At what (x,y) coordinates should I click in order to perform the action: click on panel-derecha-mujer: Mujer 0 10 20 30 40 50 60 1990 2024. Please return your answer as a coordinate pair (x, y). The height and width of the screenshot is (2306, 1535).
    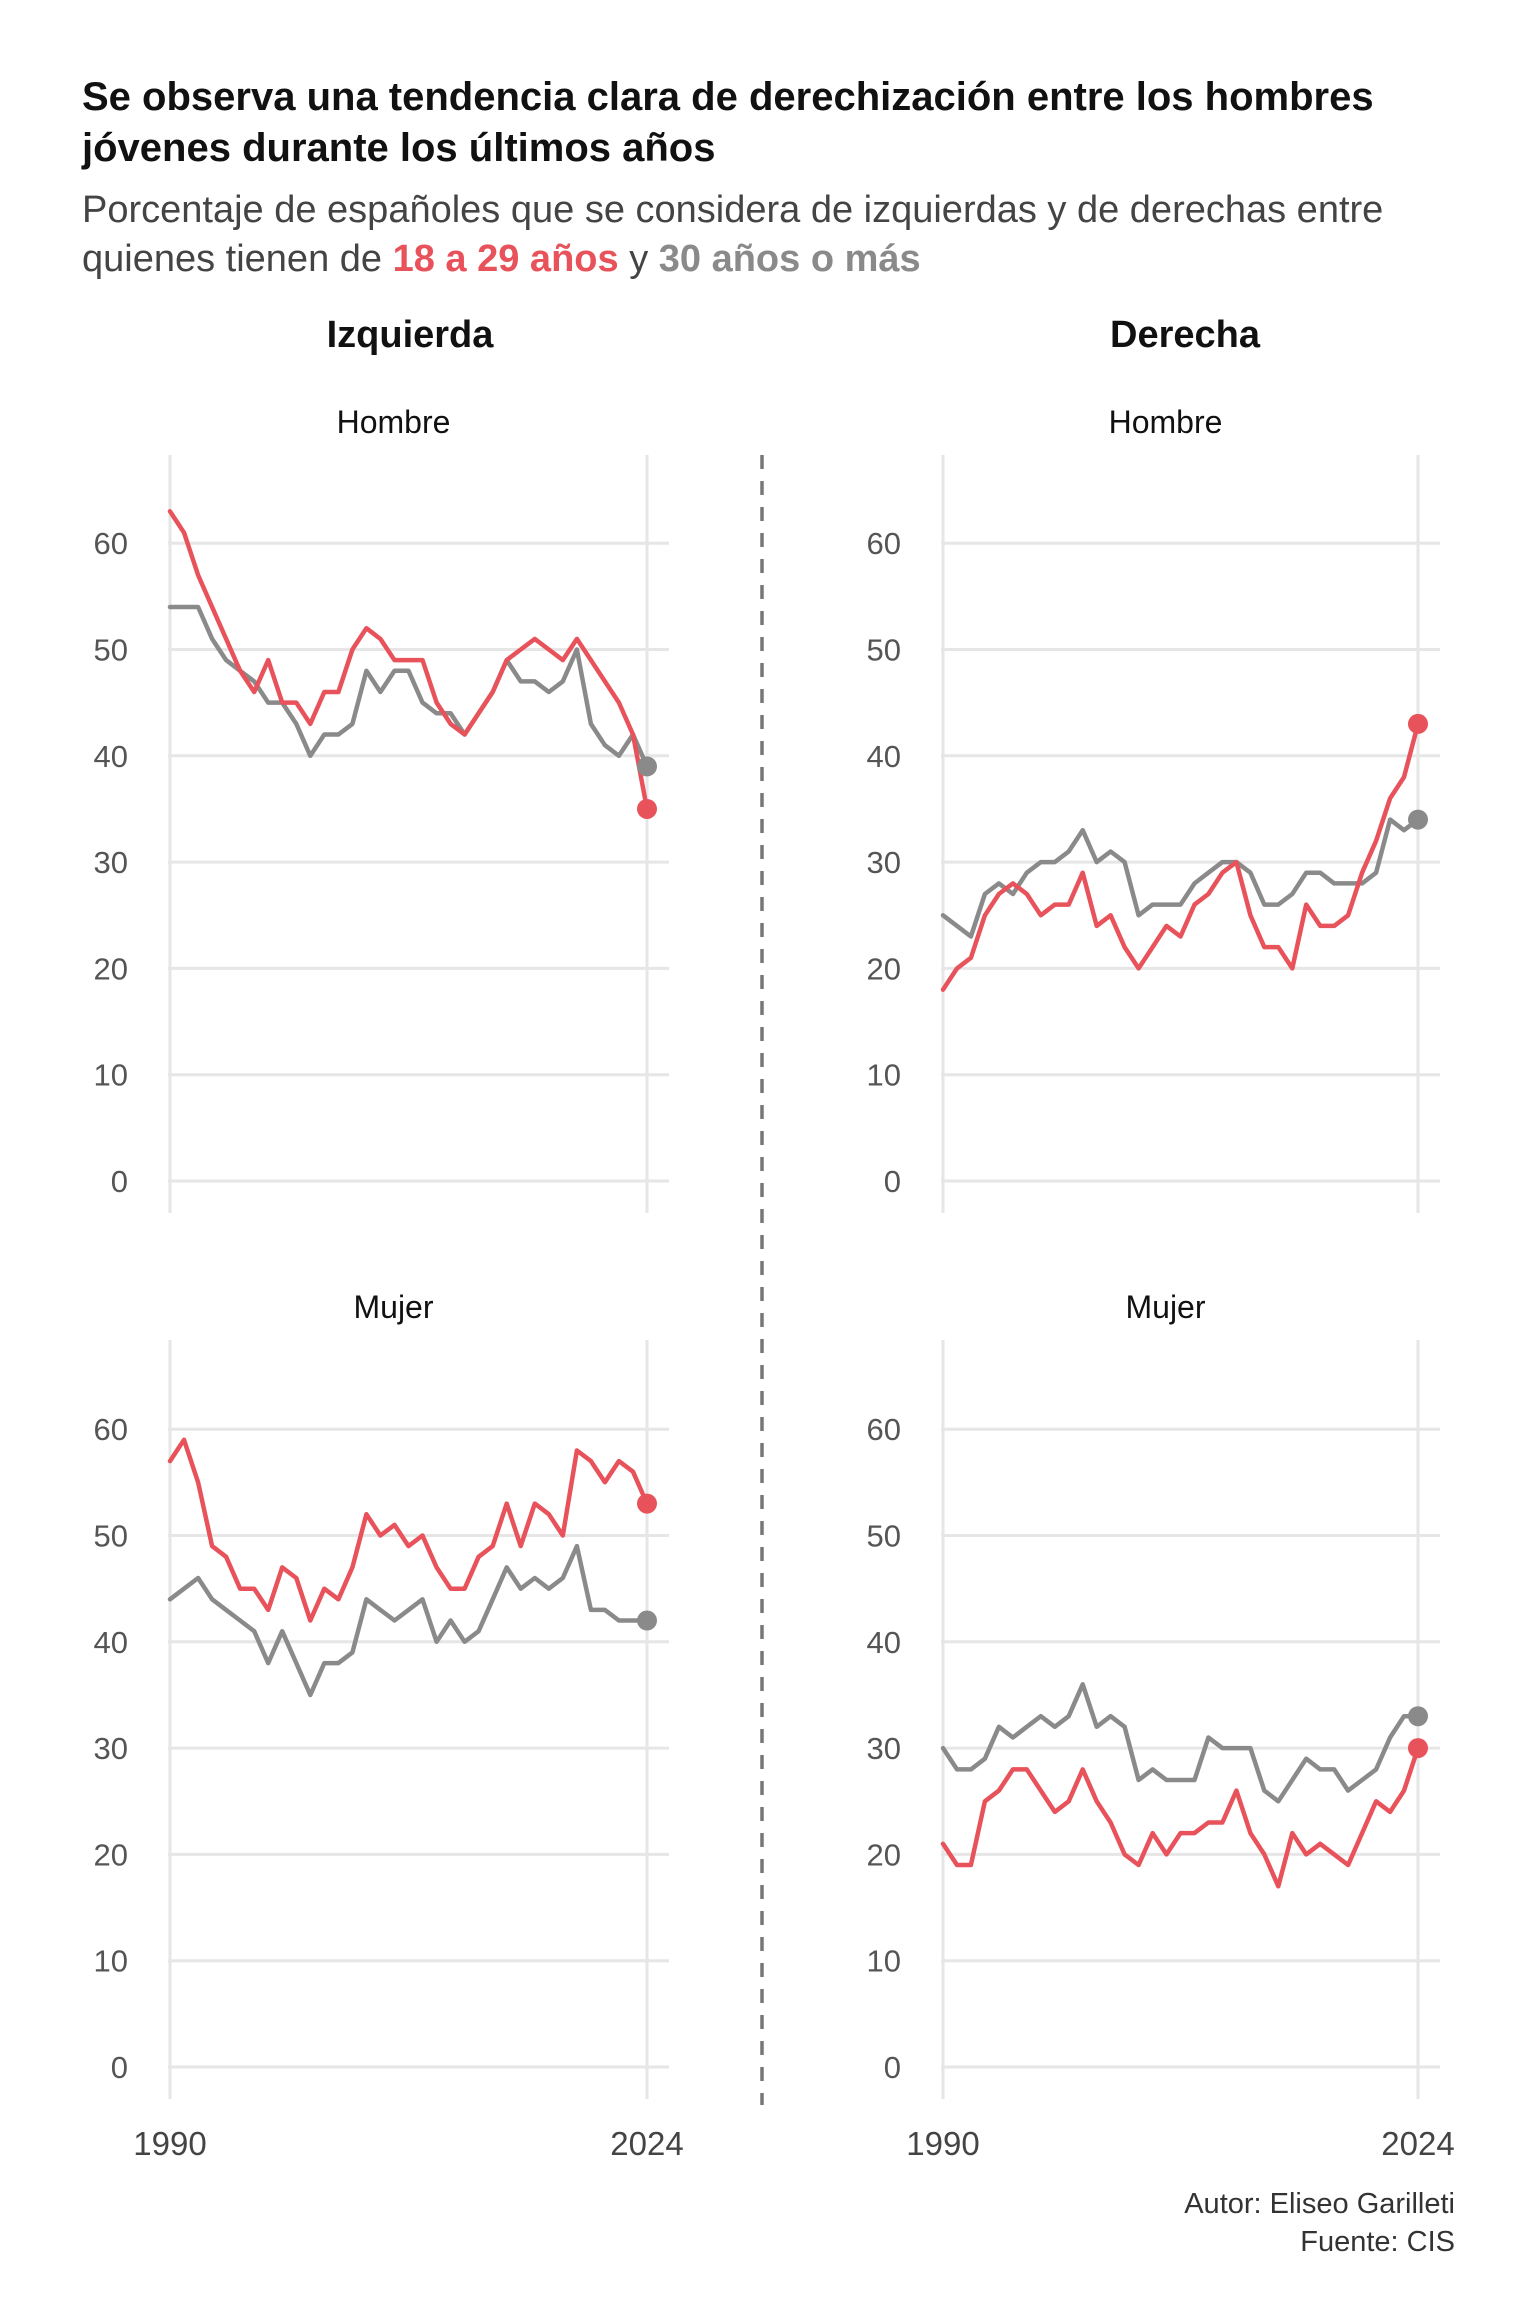
    Looking at the image, I should click on (1161, 1725).